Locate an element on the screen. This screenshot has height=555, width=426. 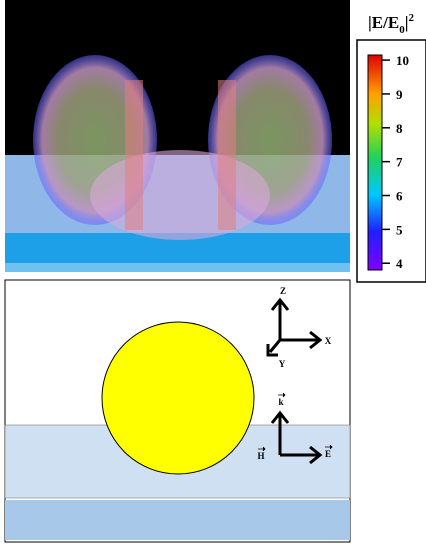
colorbar-tick-label: 4 is located at coordinates (399, 263).